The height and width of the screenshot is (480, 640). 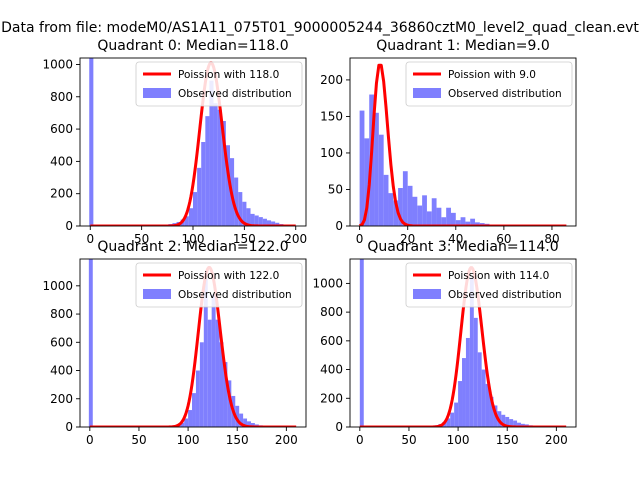 What do you see at coordinates (489, 285) in the screenshot?
I see `legend: Poission with 114.0 Observed distribution` at bounding box center [489, 285].